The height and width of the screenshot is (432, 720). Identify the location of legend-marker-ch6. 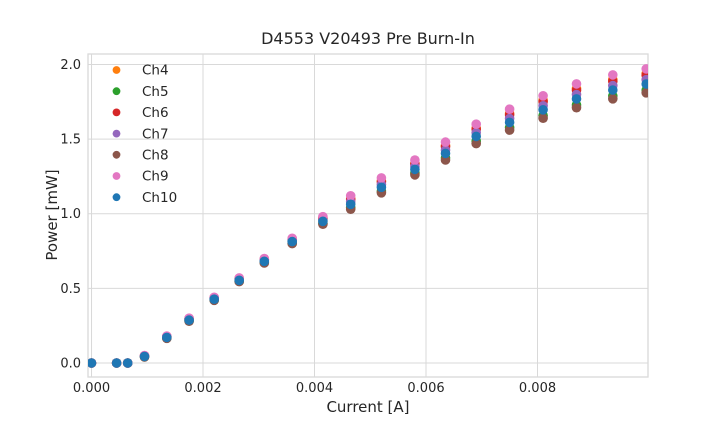
(116, 112).